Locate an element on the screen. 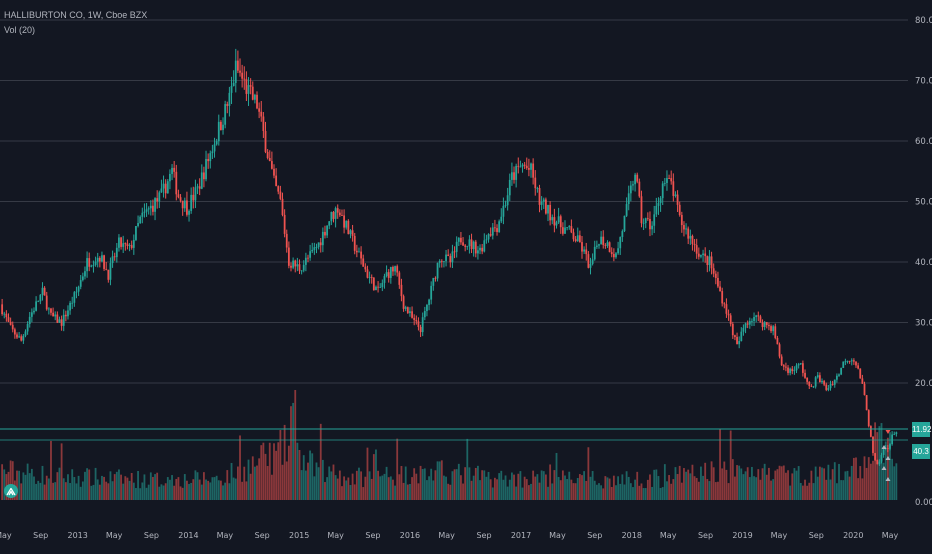 This screenshot has height=554, width=932. arrow-marker-icon is located at coordinates (884, 447).